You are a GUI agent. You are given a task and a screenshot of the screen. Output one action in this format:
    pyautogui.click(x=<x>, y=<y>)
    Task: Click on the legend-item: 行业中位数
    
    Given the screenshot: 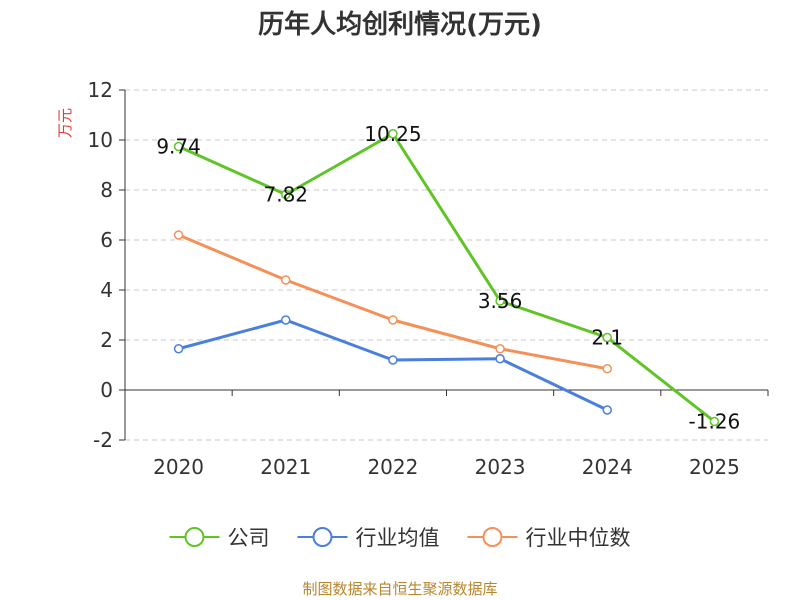 What is the action you would take?
    pyautogui.click(x=549, y=538)
    